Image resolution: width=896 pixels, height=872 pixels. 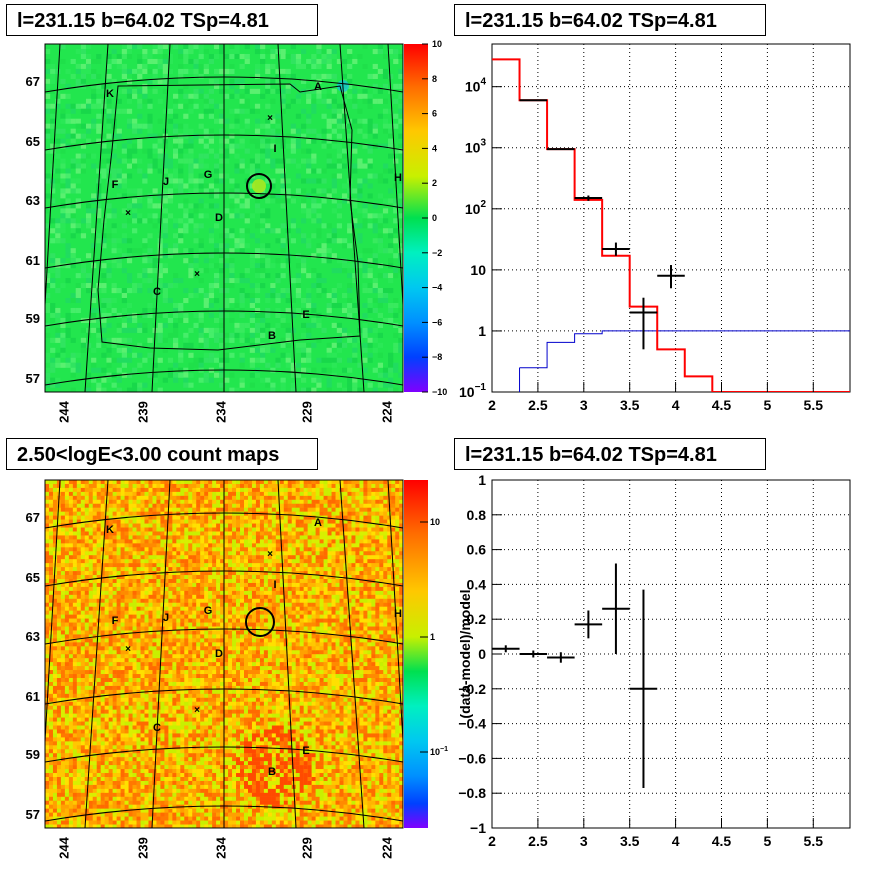 I want to click on tsmap-colorbar-ticklabel: 10, so click(x=437, y=44).